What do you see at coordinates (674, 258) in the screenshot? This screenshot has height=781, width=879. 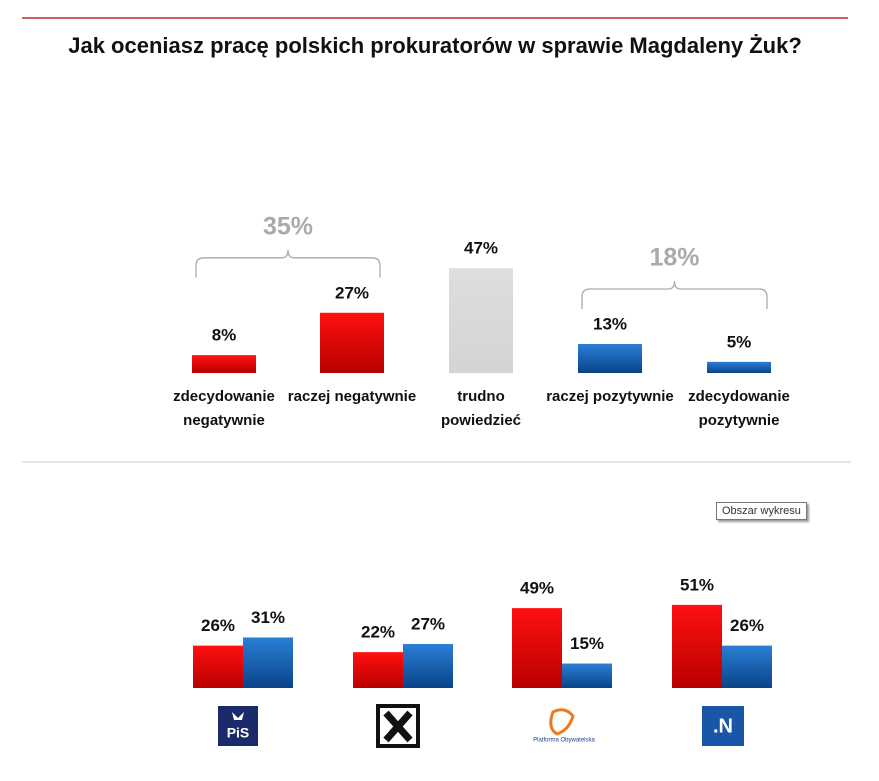 I see `bracket-label: 18%` at bounding box center [674, 258].